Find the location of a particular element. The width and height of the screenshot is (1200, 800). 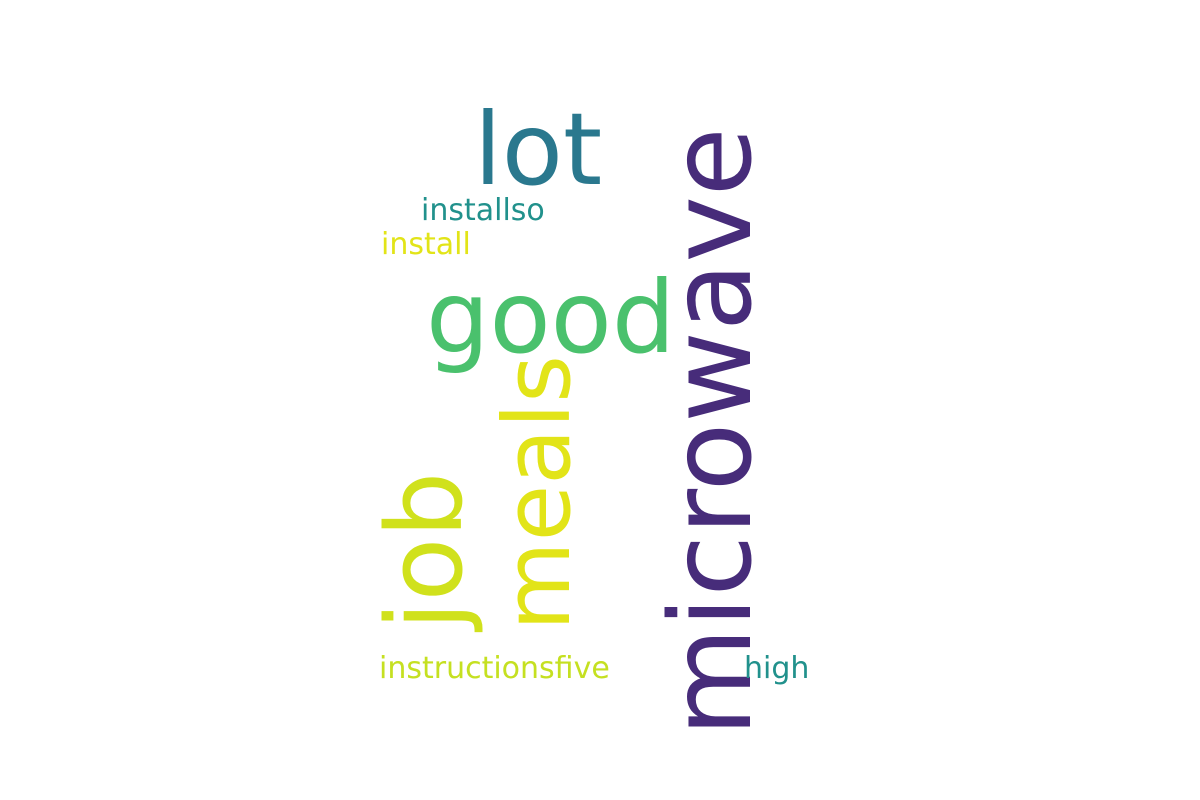

word-job: job is located at coordinates (425, 551).